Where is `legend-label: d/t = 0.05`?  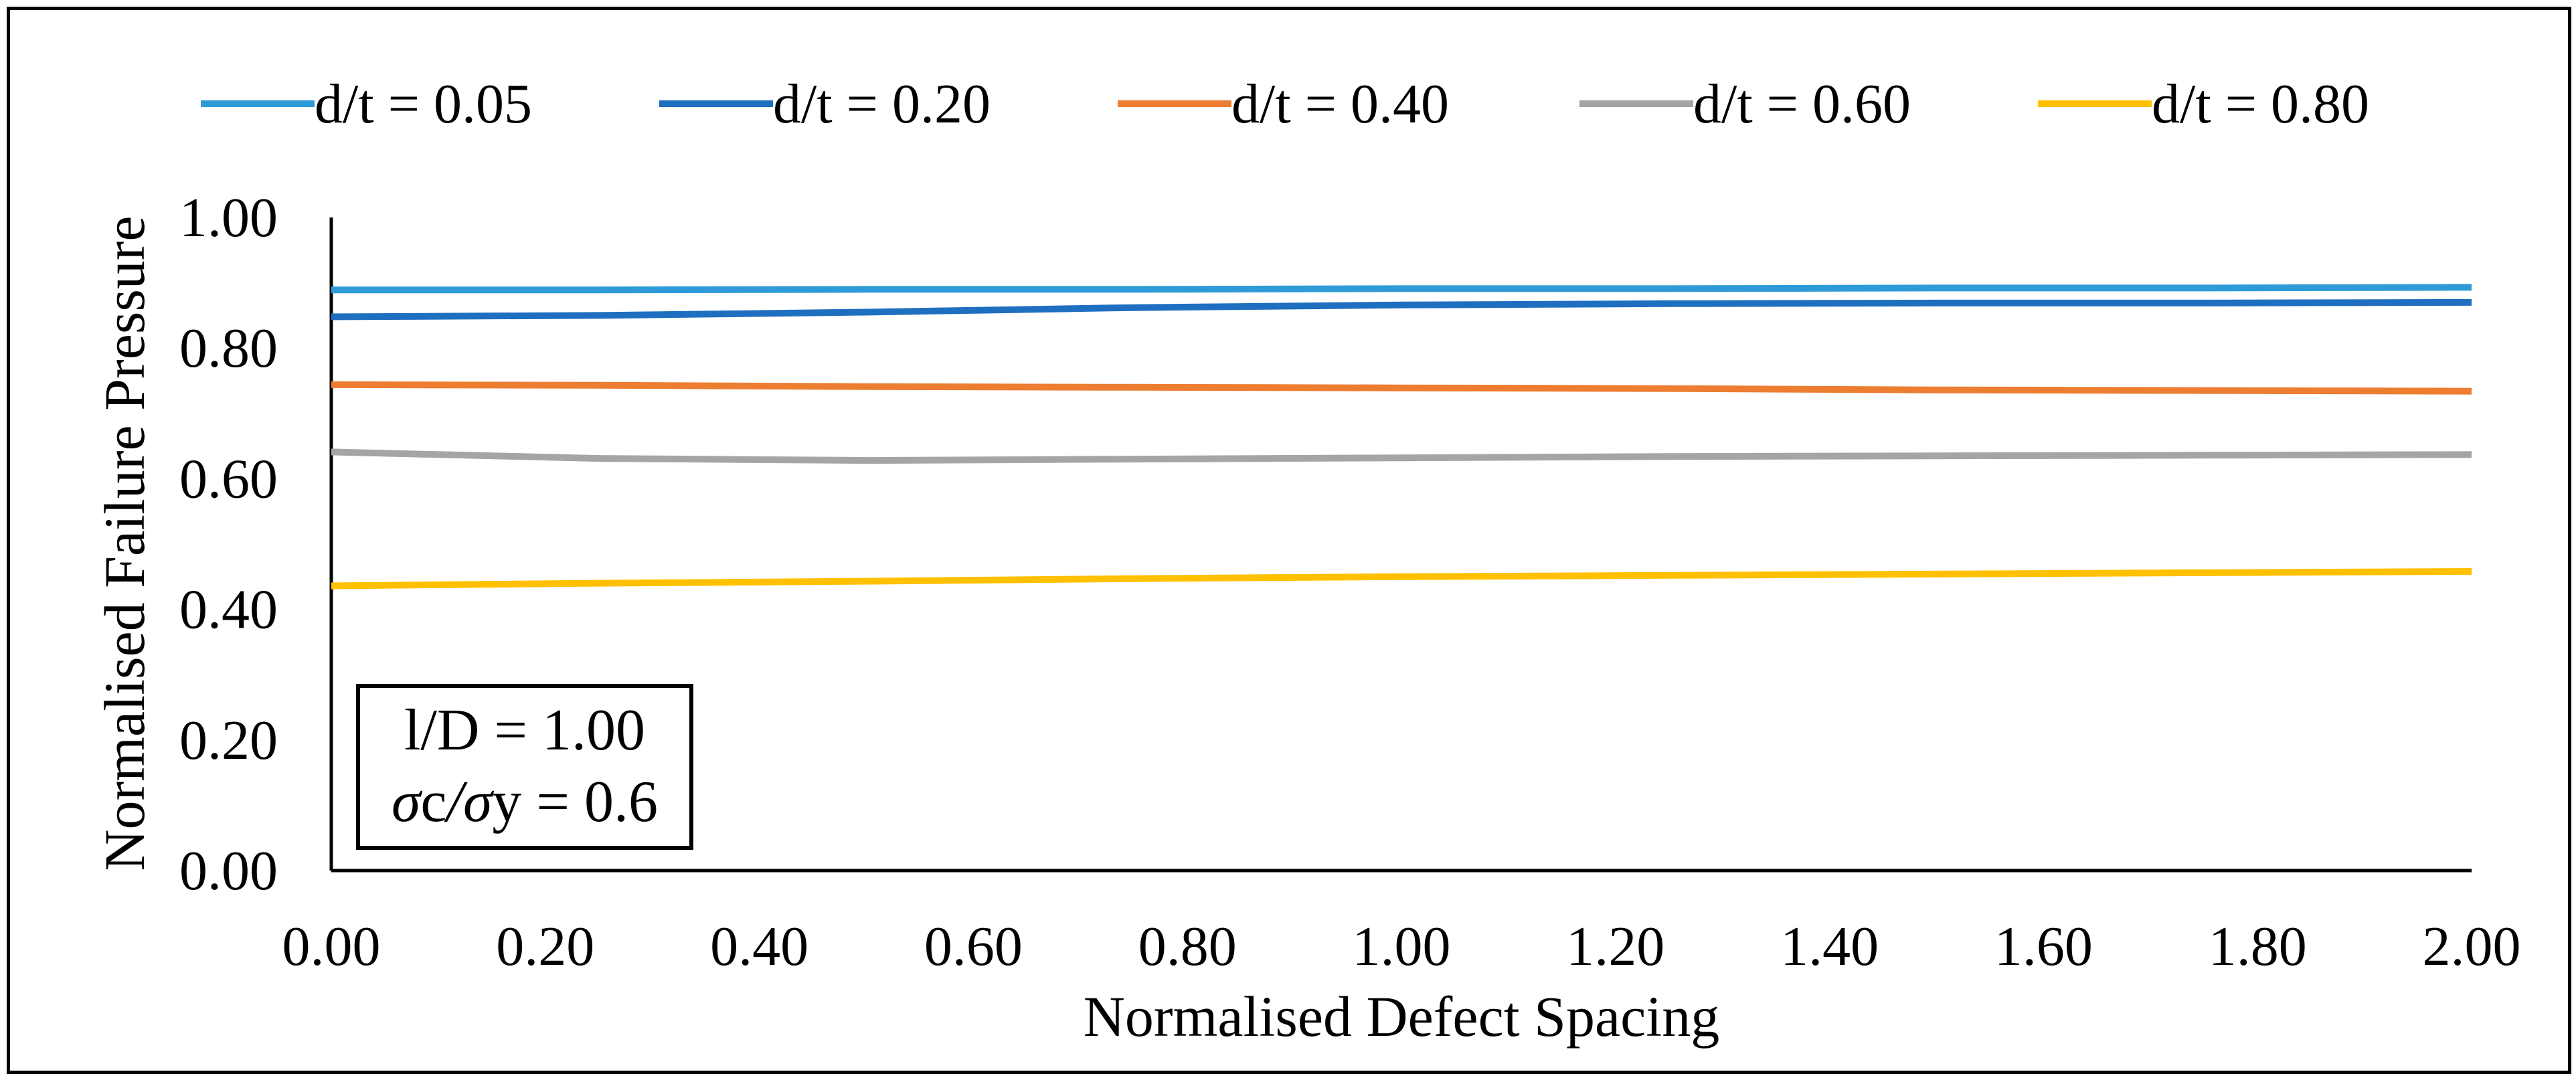
legend-label: d/t = 0.05 is located at coordinates (423, 104).